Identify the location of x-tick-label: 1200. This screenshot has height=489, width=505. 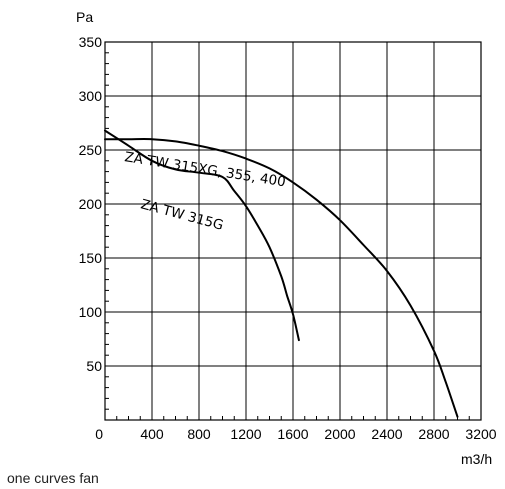
(245, 434).